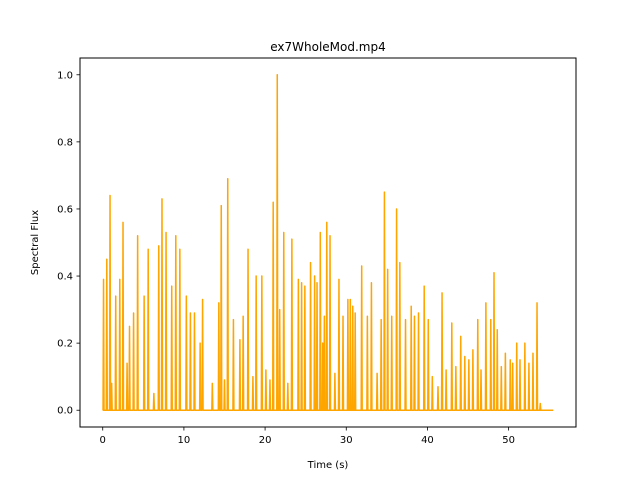  I want to click on x-tick-label: 20, so click(265, 440).